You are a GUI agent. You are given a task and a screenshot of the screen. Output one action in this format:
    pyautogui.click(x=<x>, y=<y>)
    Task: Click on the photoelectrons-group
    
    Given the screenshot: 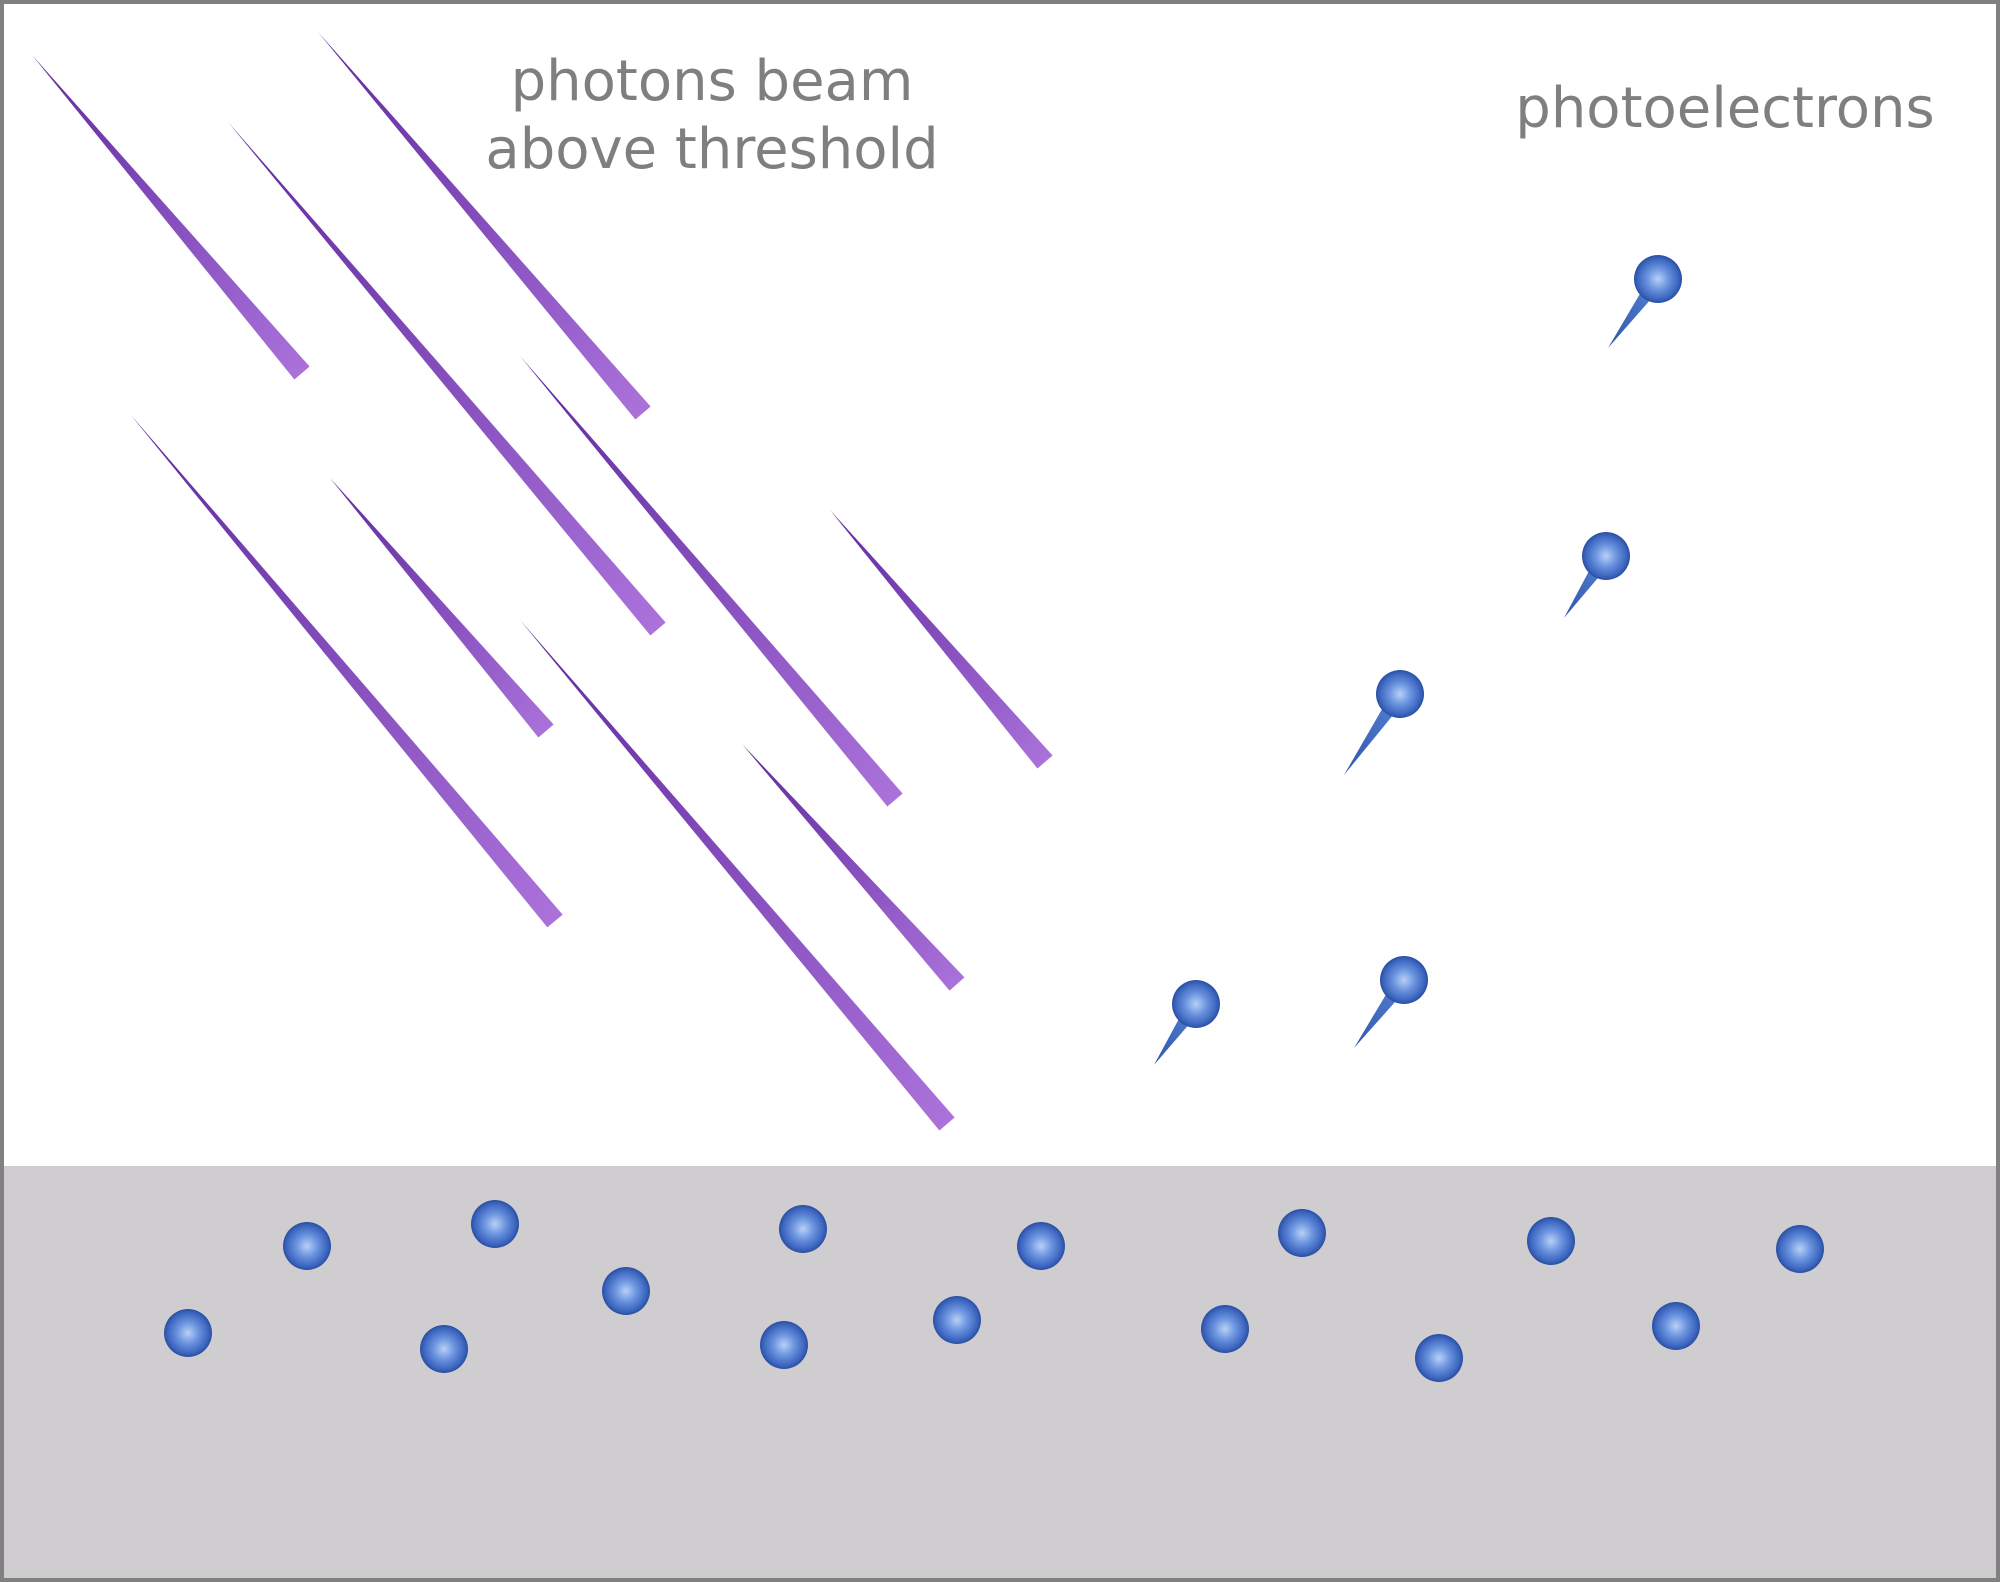 What is the action you would take?
    pyautogui.click(x=1418, y=660)
    